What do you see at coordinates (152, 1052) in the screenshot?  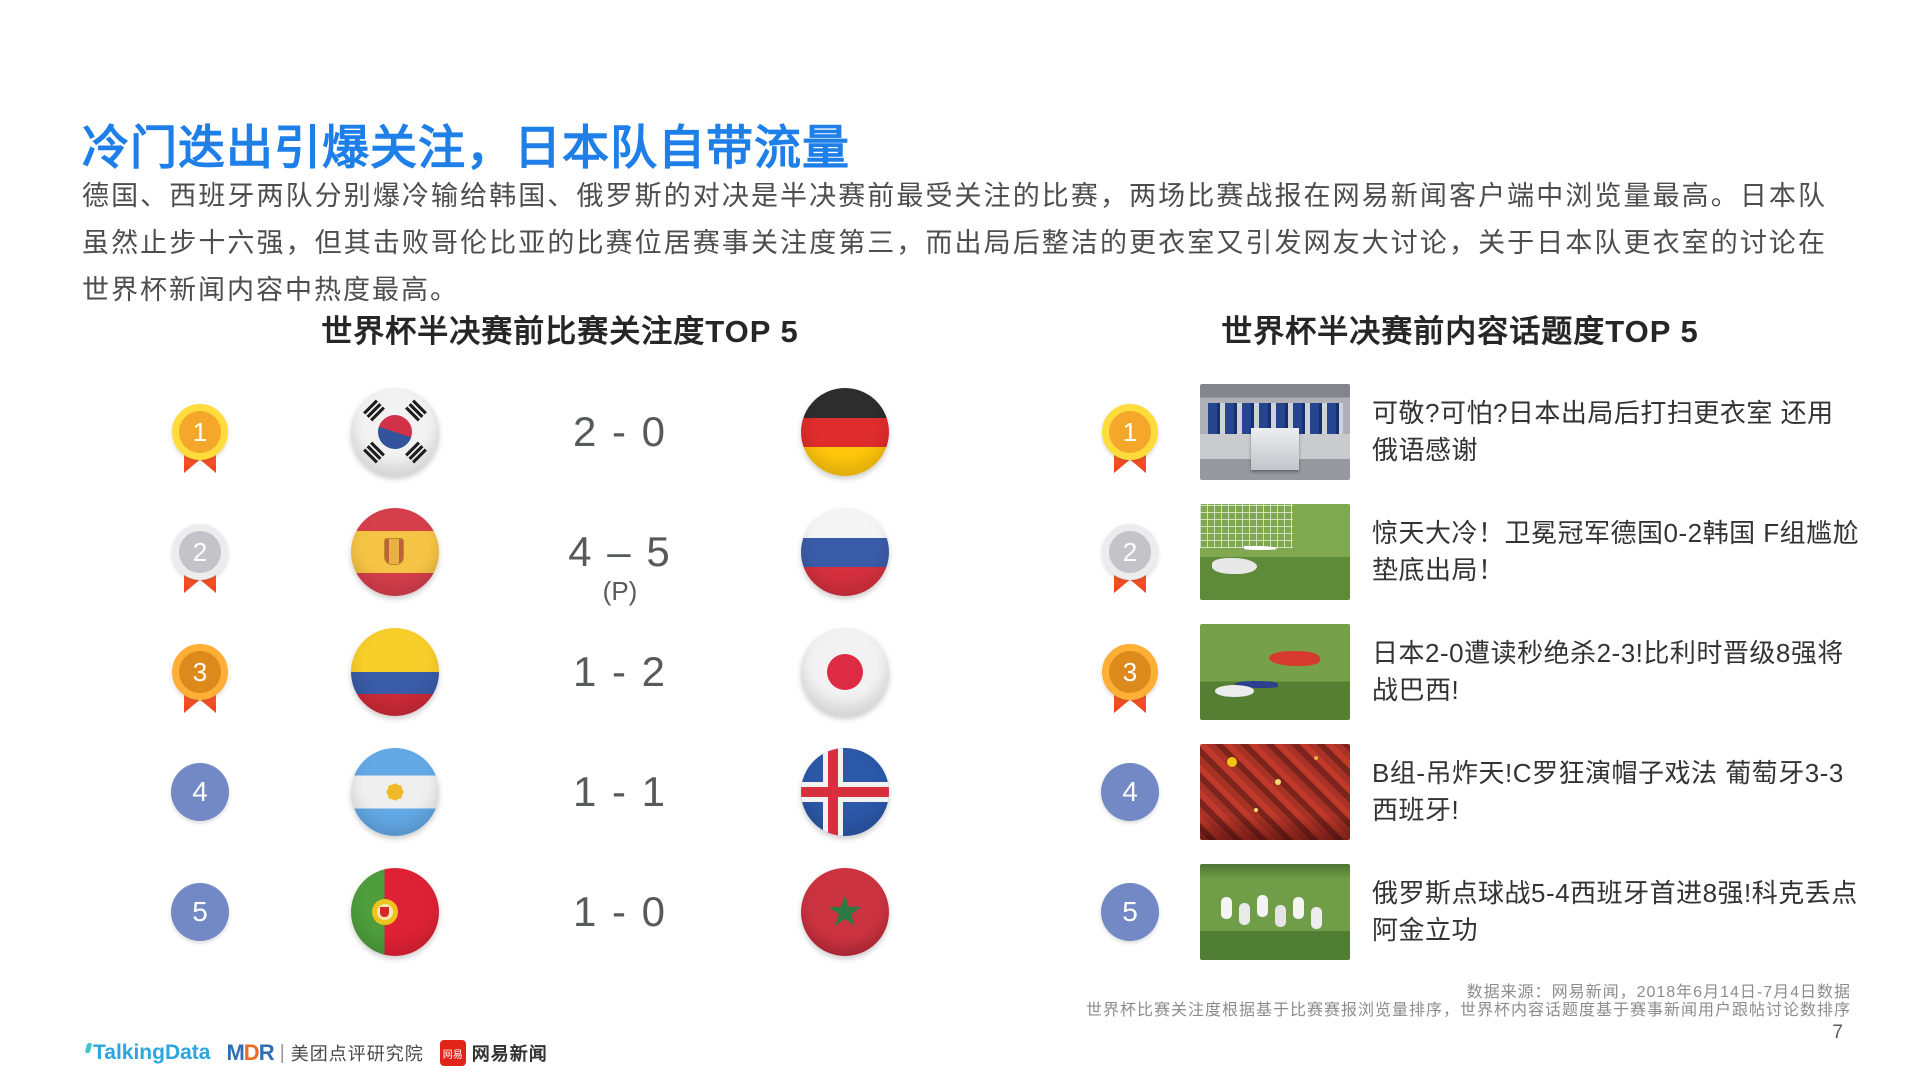 I see `talkingdata-wordmark: TalkingData` at bounding box center [152, 1052].